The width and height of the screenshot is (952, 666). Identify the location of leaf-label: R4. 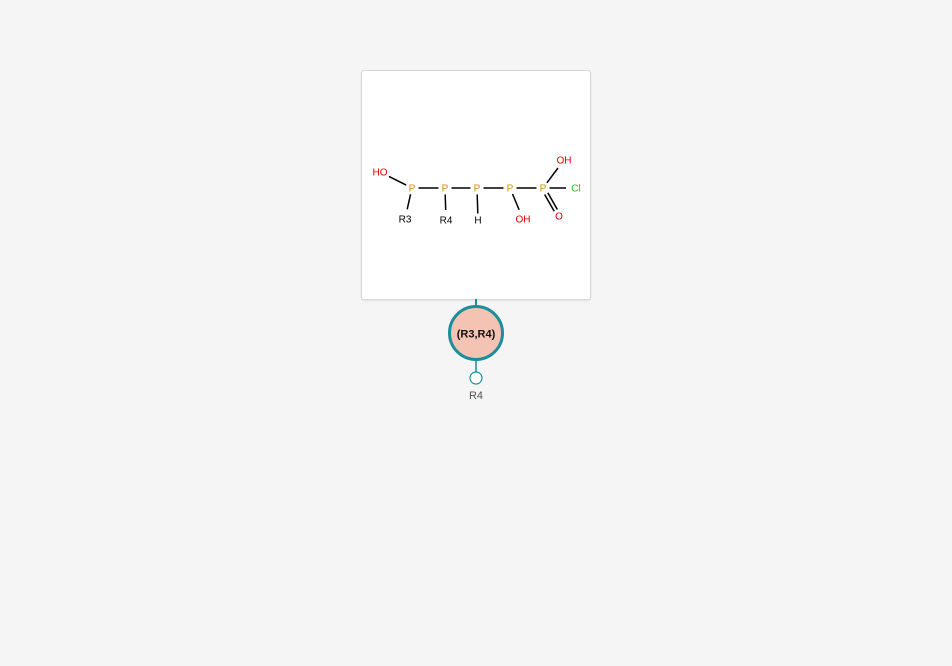
(476, 396).